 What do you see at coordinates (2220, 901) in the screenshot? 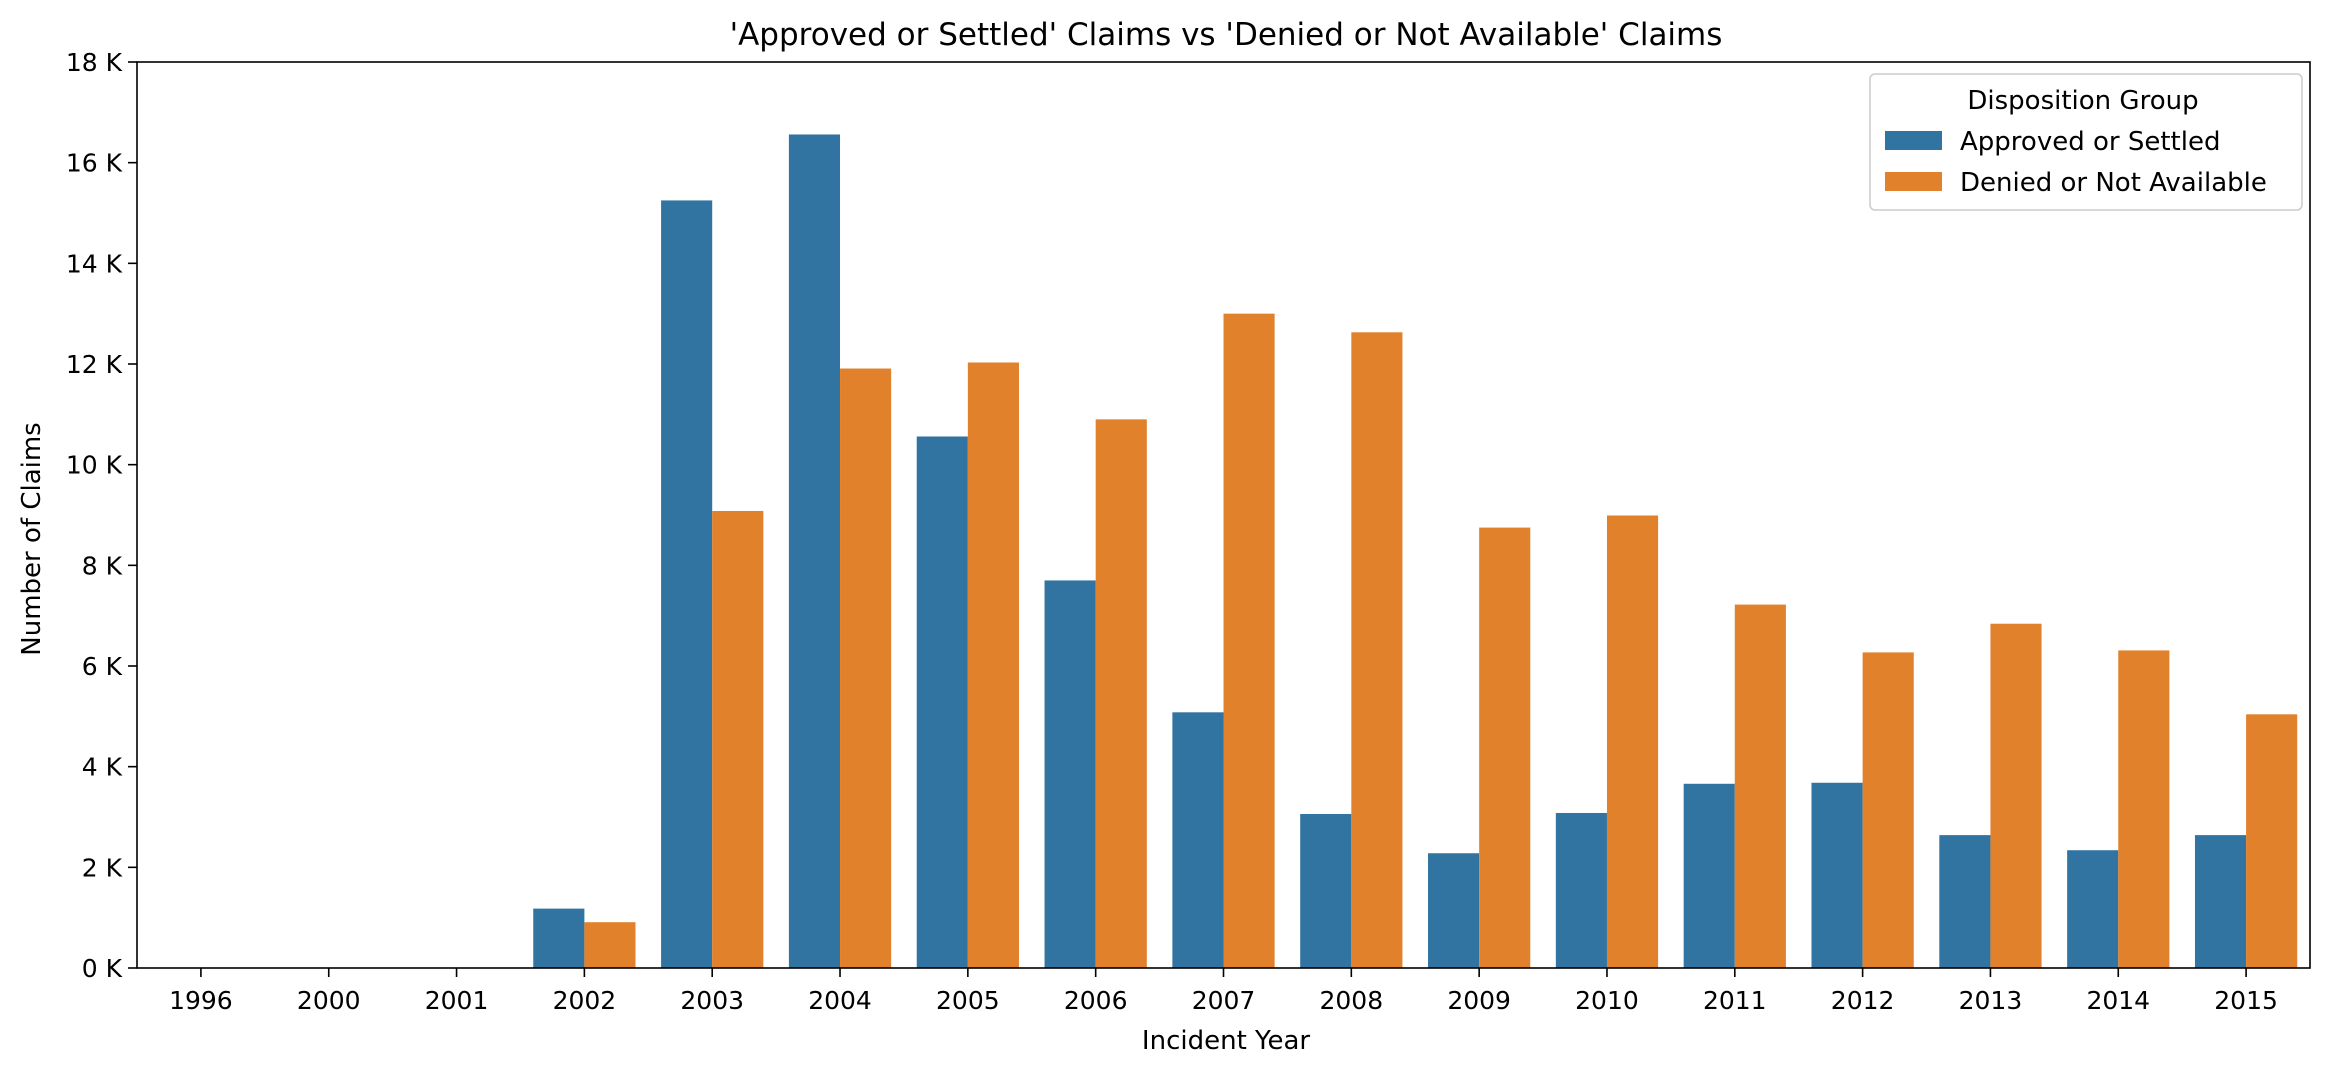
I see `bar-approved-2015` at bounding box center [2220, 901].